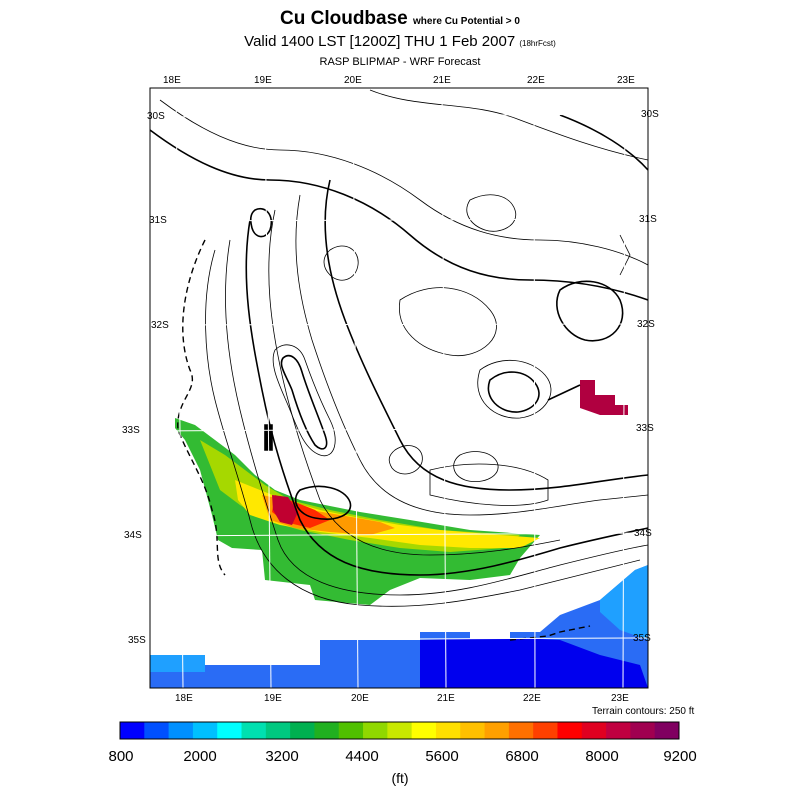  What do you see at coordinates (626, 80) in the screenshot?
I see `top-lon-label: 23E` at bounding box center [626, 80].